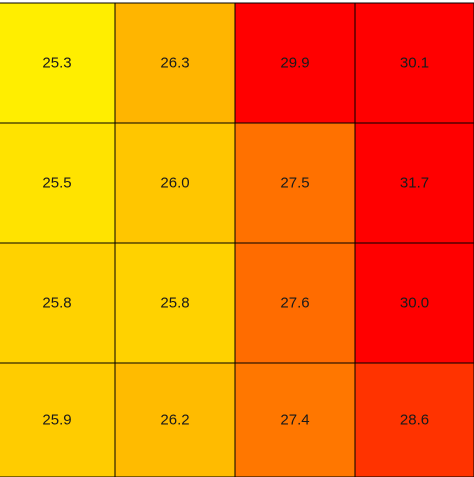 This screenshot has height=477, width=474. I want to click on cell-value-label: 28.6, so click(414, 420).